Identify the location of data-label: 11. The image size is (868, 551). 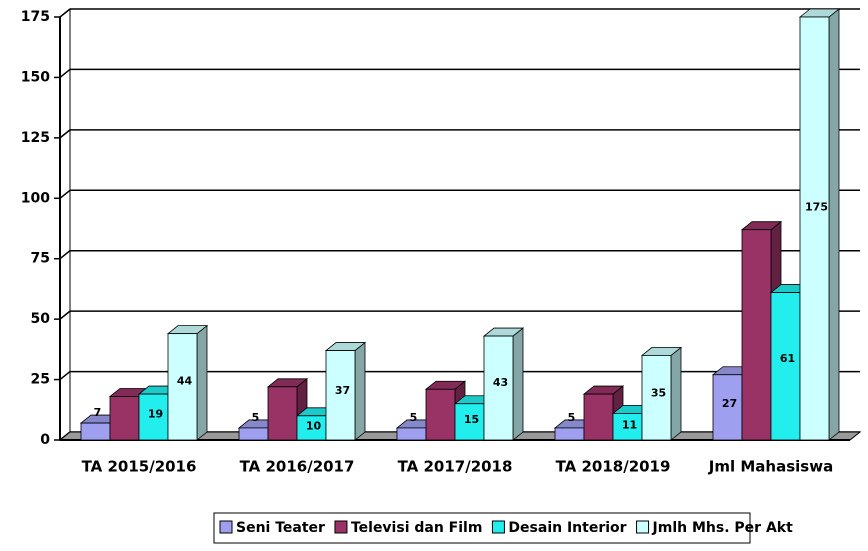
(629, 424).